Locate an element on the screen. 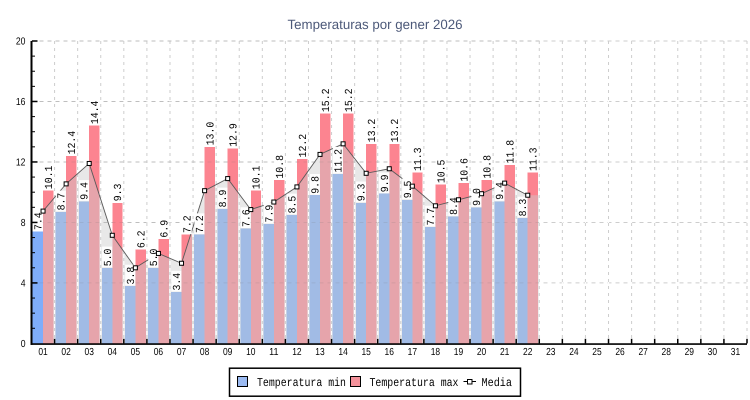  svg-text: 27 is located at coordinates (643, 352).